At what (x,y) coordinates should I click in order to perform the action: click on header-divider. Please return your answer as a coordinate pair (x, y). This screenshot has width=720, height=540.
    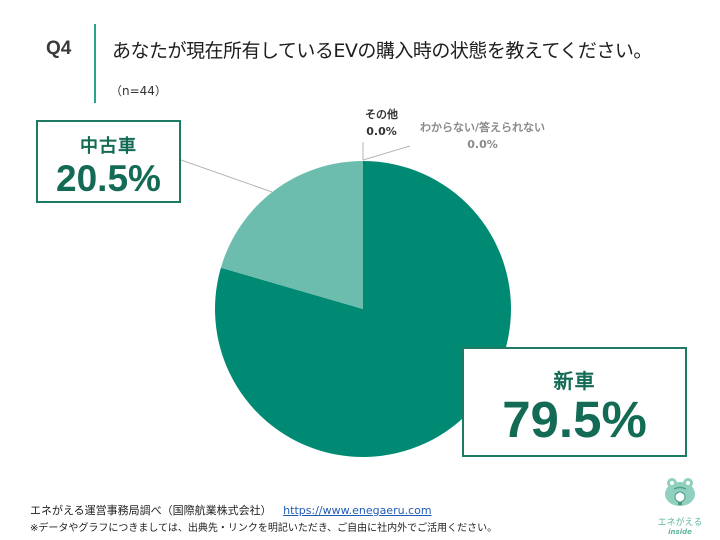
    Looking at the image, I should click on (95, 63).